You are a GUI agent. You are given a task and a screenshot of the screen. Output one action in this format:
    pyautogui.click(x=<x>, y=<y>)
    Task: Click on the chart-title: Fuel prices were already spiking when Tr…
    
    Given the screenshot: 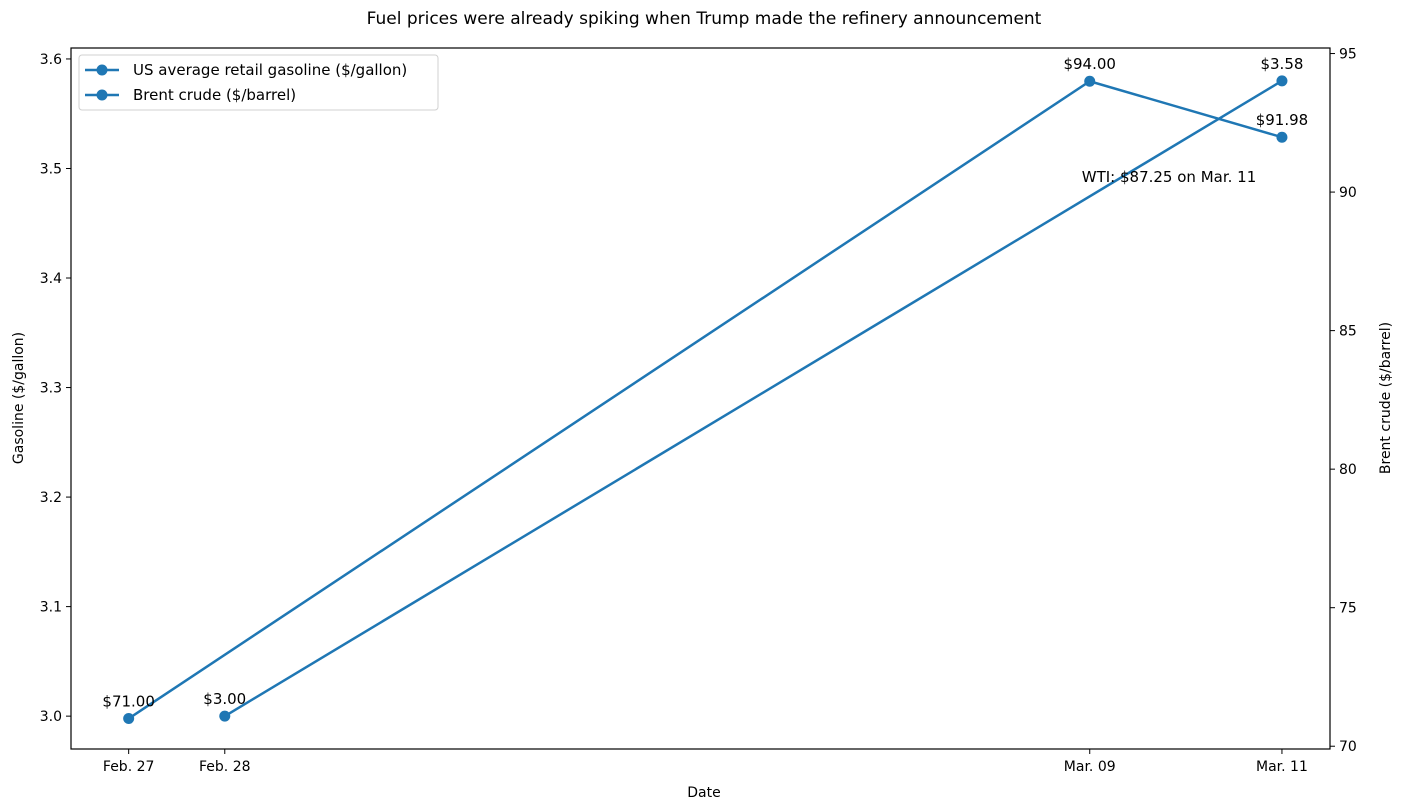 What is the action you would take?
    pyautogui.click(x=704, y=19)
    